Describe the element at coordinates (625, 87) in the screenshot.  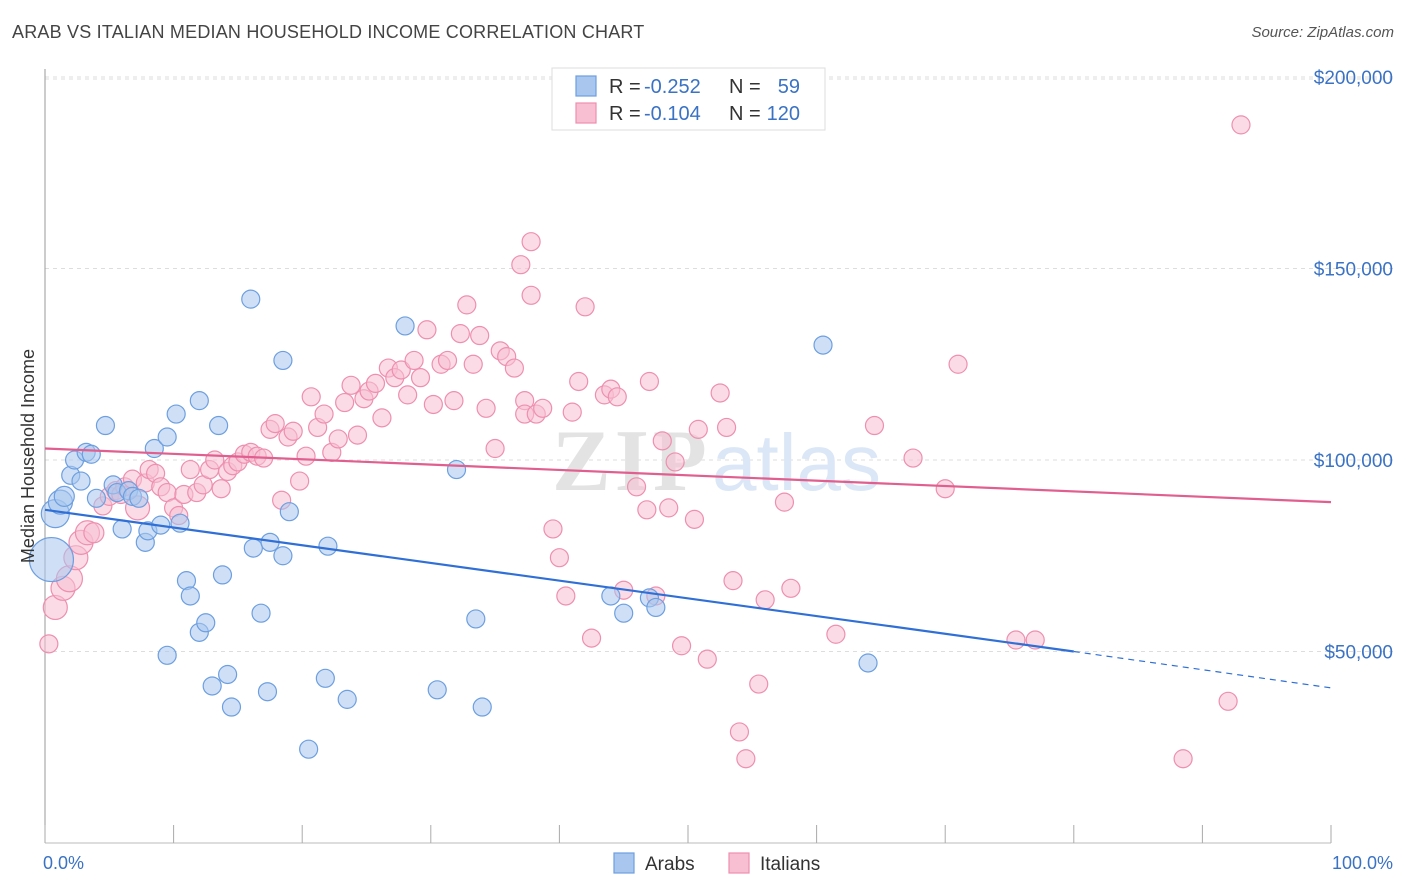
I see `legend-arabs-r-label: R =` at that location.